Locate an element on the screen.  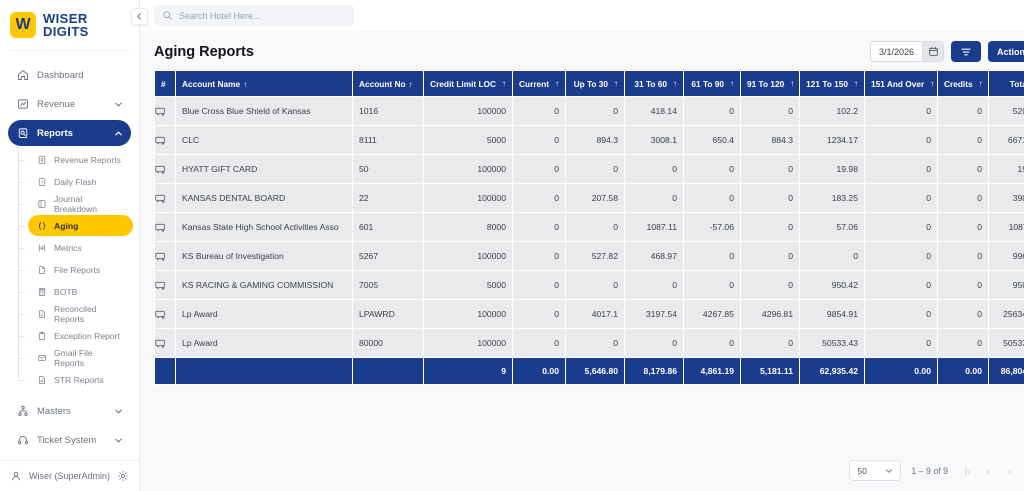
column-header-label: 91 To 120 is located at coordinates (766, 83).